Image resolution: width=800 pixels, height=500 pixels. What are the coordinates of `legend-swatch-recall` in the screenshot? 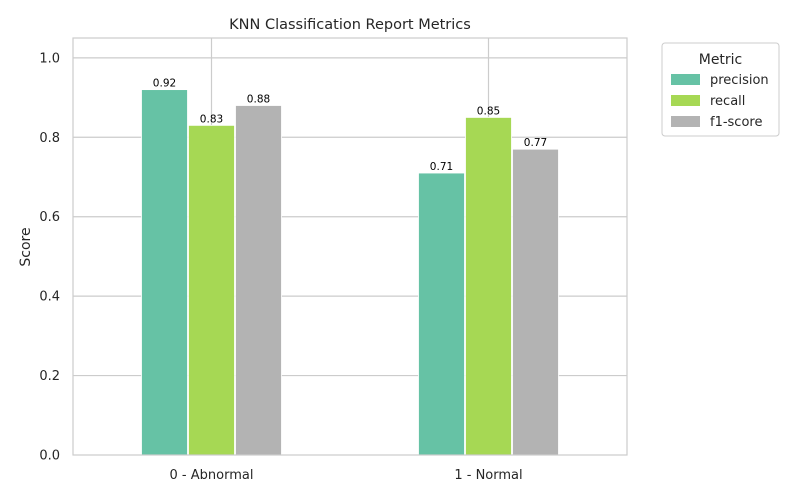 It's located at (685, 100).